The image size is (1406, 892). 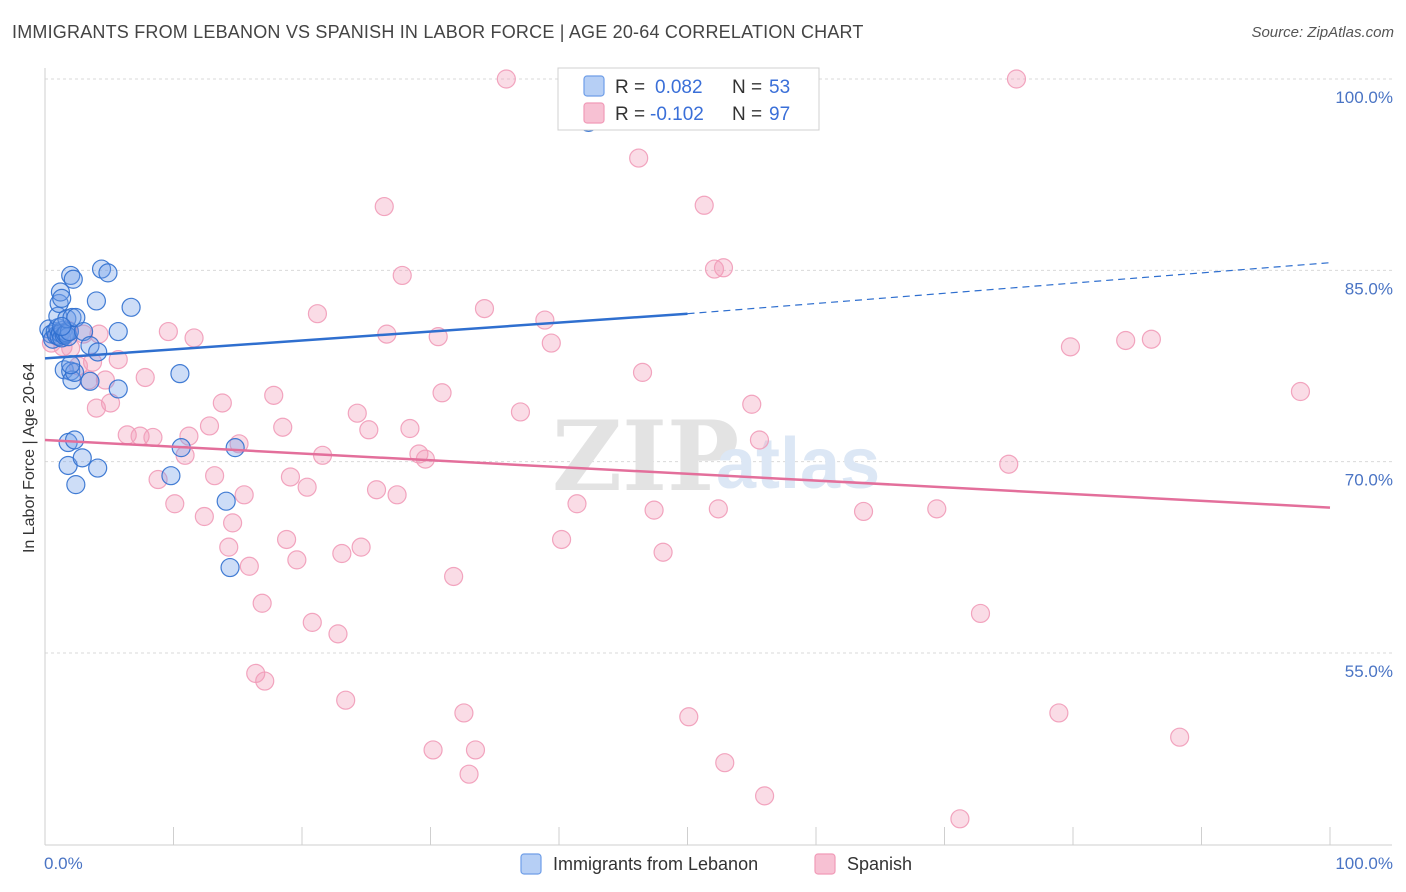 What do you see at coordinates (677, 114) in the screenshot?
I see `legend-r-value: -0.102` at bounding box center [677, 114].